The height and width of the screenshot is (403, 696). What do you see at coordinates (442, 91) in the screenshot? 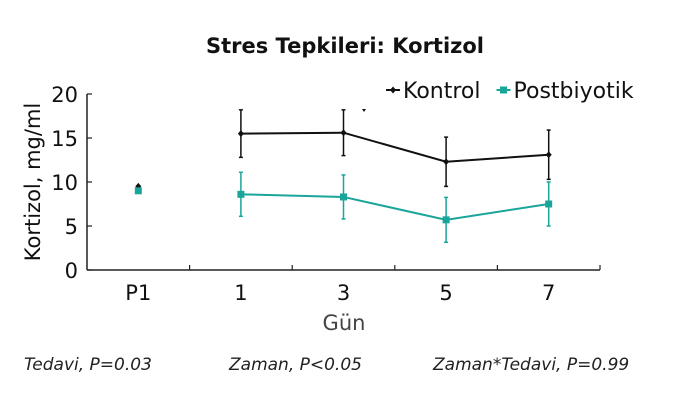
I see `legend-label-kontrol: Kontrol` at bounding box center [442, 91].